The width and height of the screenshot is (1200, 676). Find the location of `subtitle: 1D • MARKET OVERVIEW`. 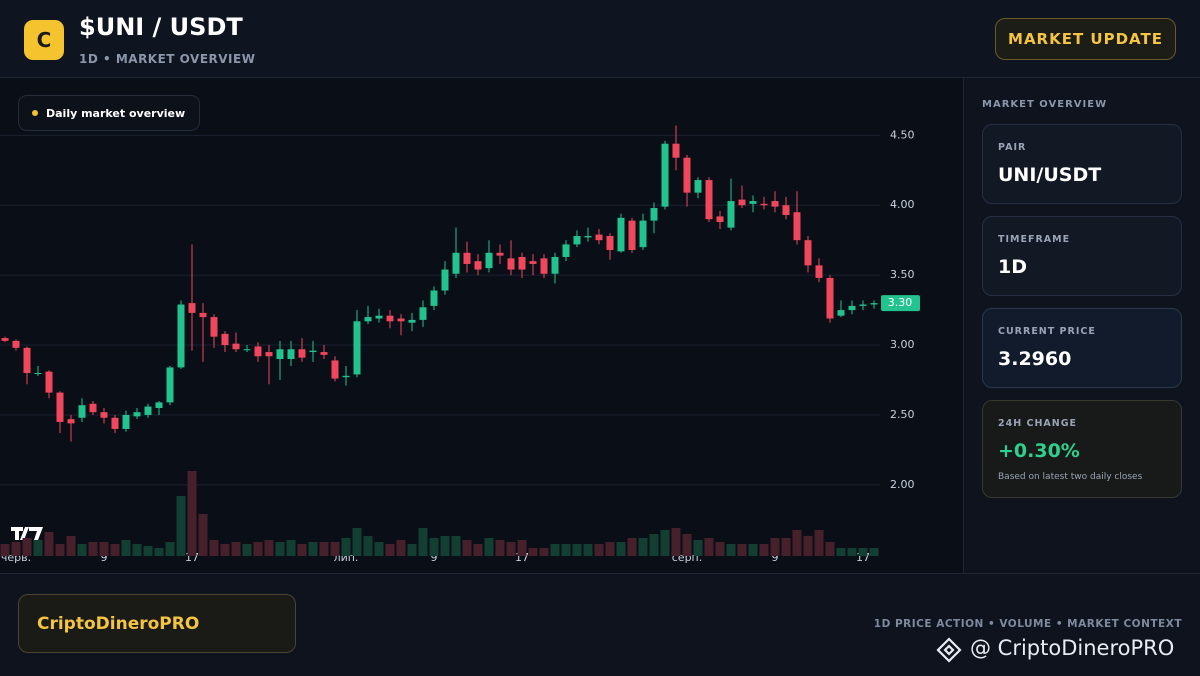

subtitle: 1D • MARKET OVERVIEW is located at coordinates (167, 59).